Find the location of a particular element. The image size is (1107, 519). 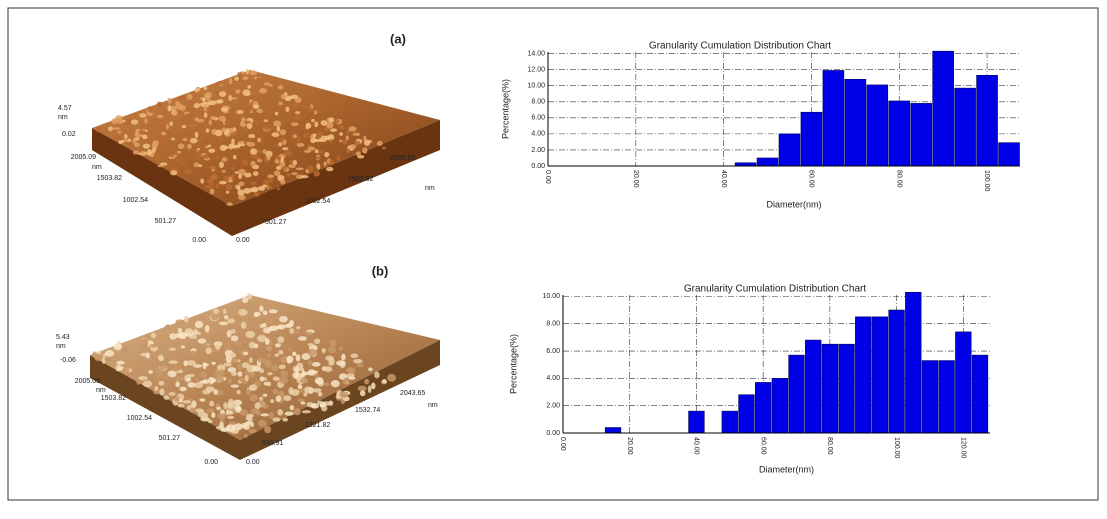

x-tick: 1002.54 is located at coordinates (317, 201).